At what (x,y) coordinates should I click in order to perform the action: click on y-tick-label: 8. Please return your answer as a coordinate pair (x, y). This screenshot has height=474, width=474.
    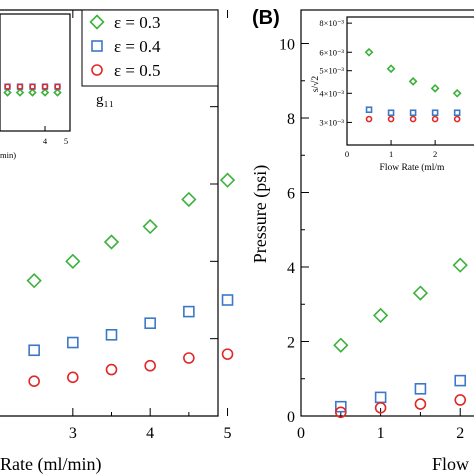
    Looking at the image, I should click on (291, 119).